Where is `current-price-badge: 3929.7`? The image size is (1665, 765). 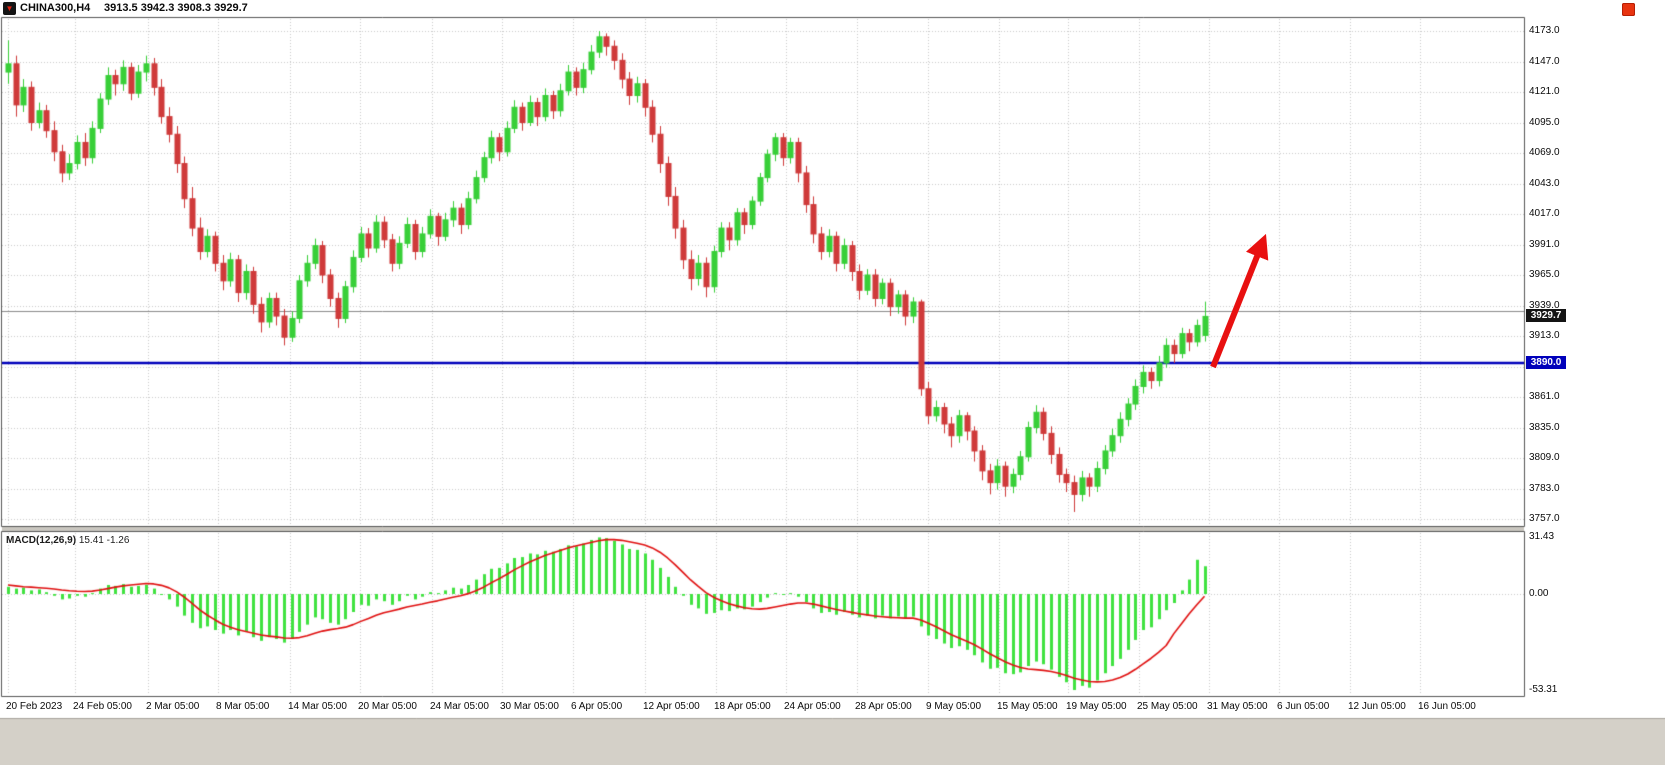
current-price-badge: 3929.7 is located at coordinates (1546, 316).